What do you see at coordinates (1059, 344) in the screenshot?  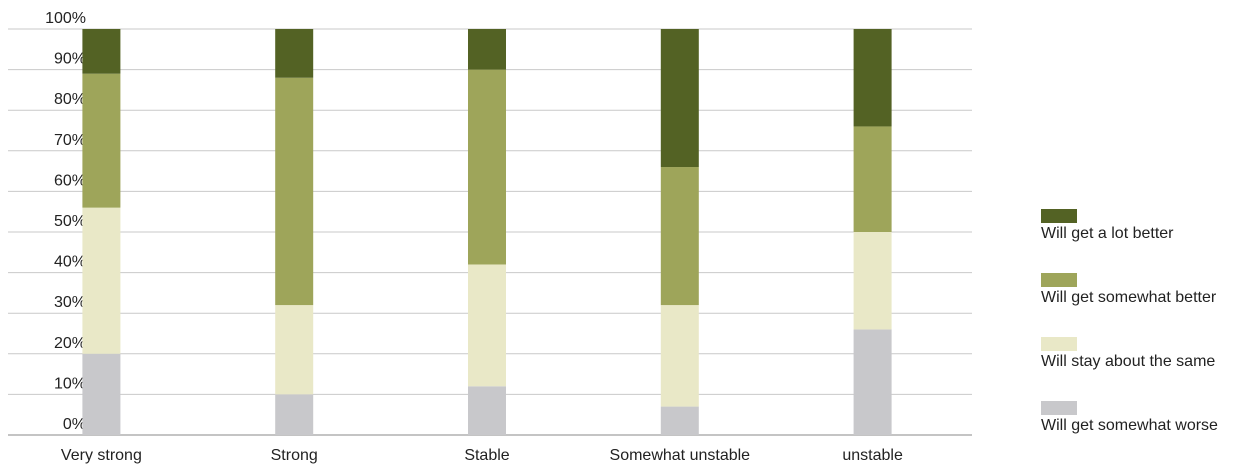 I see `legend-swatch-same` at bounding box center [1059, 344].